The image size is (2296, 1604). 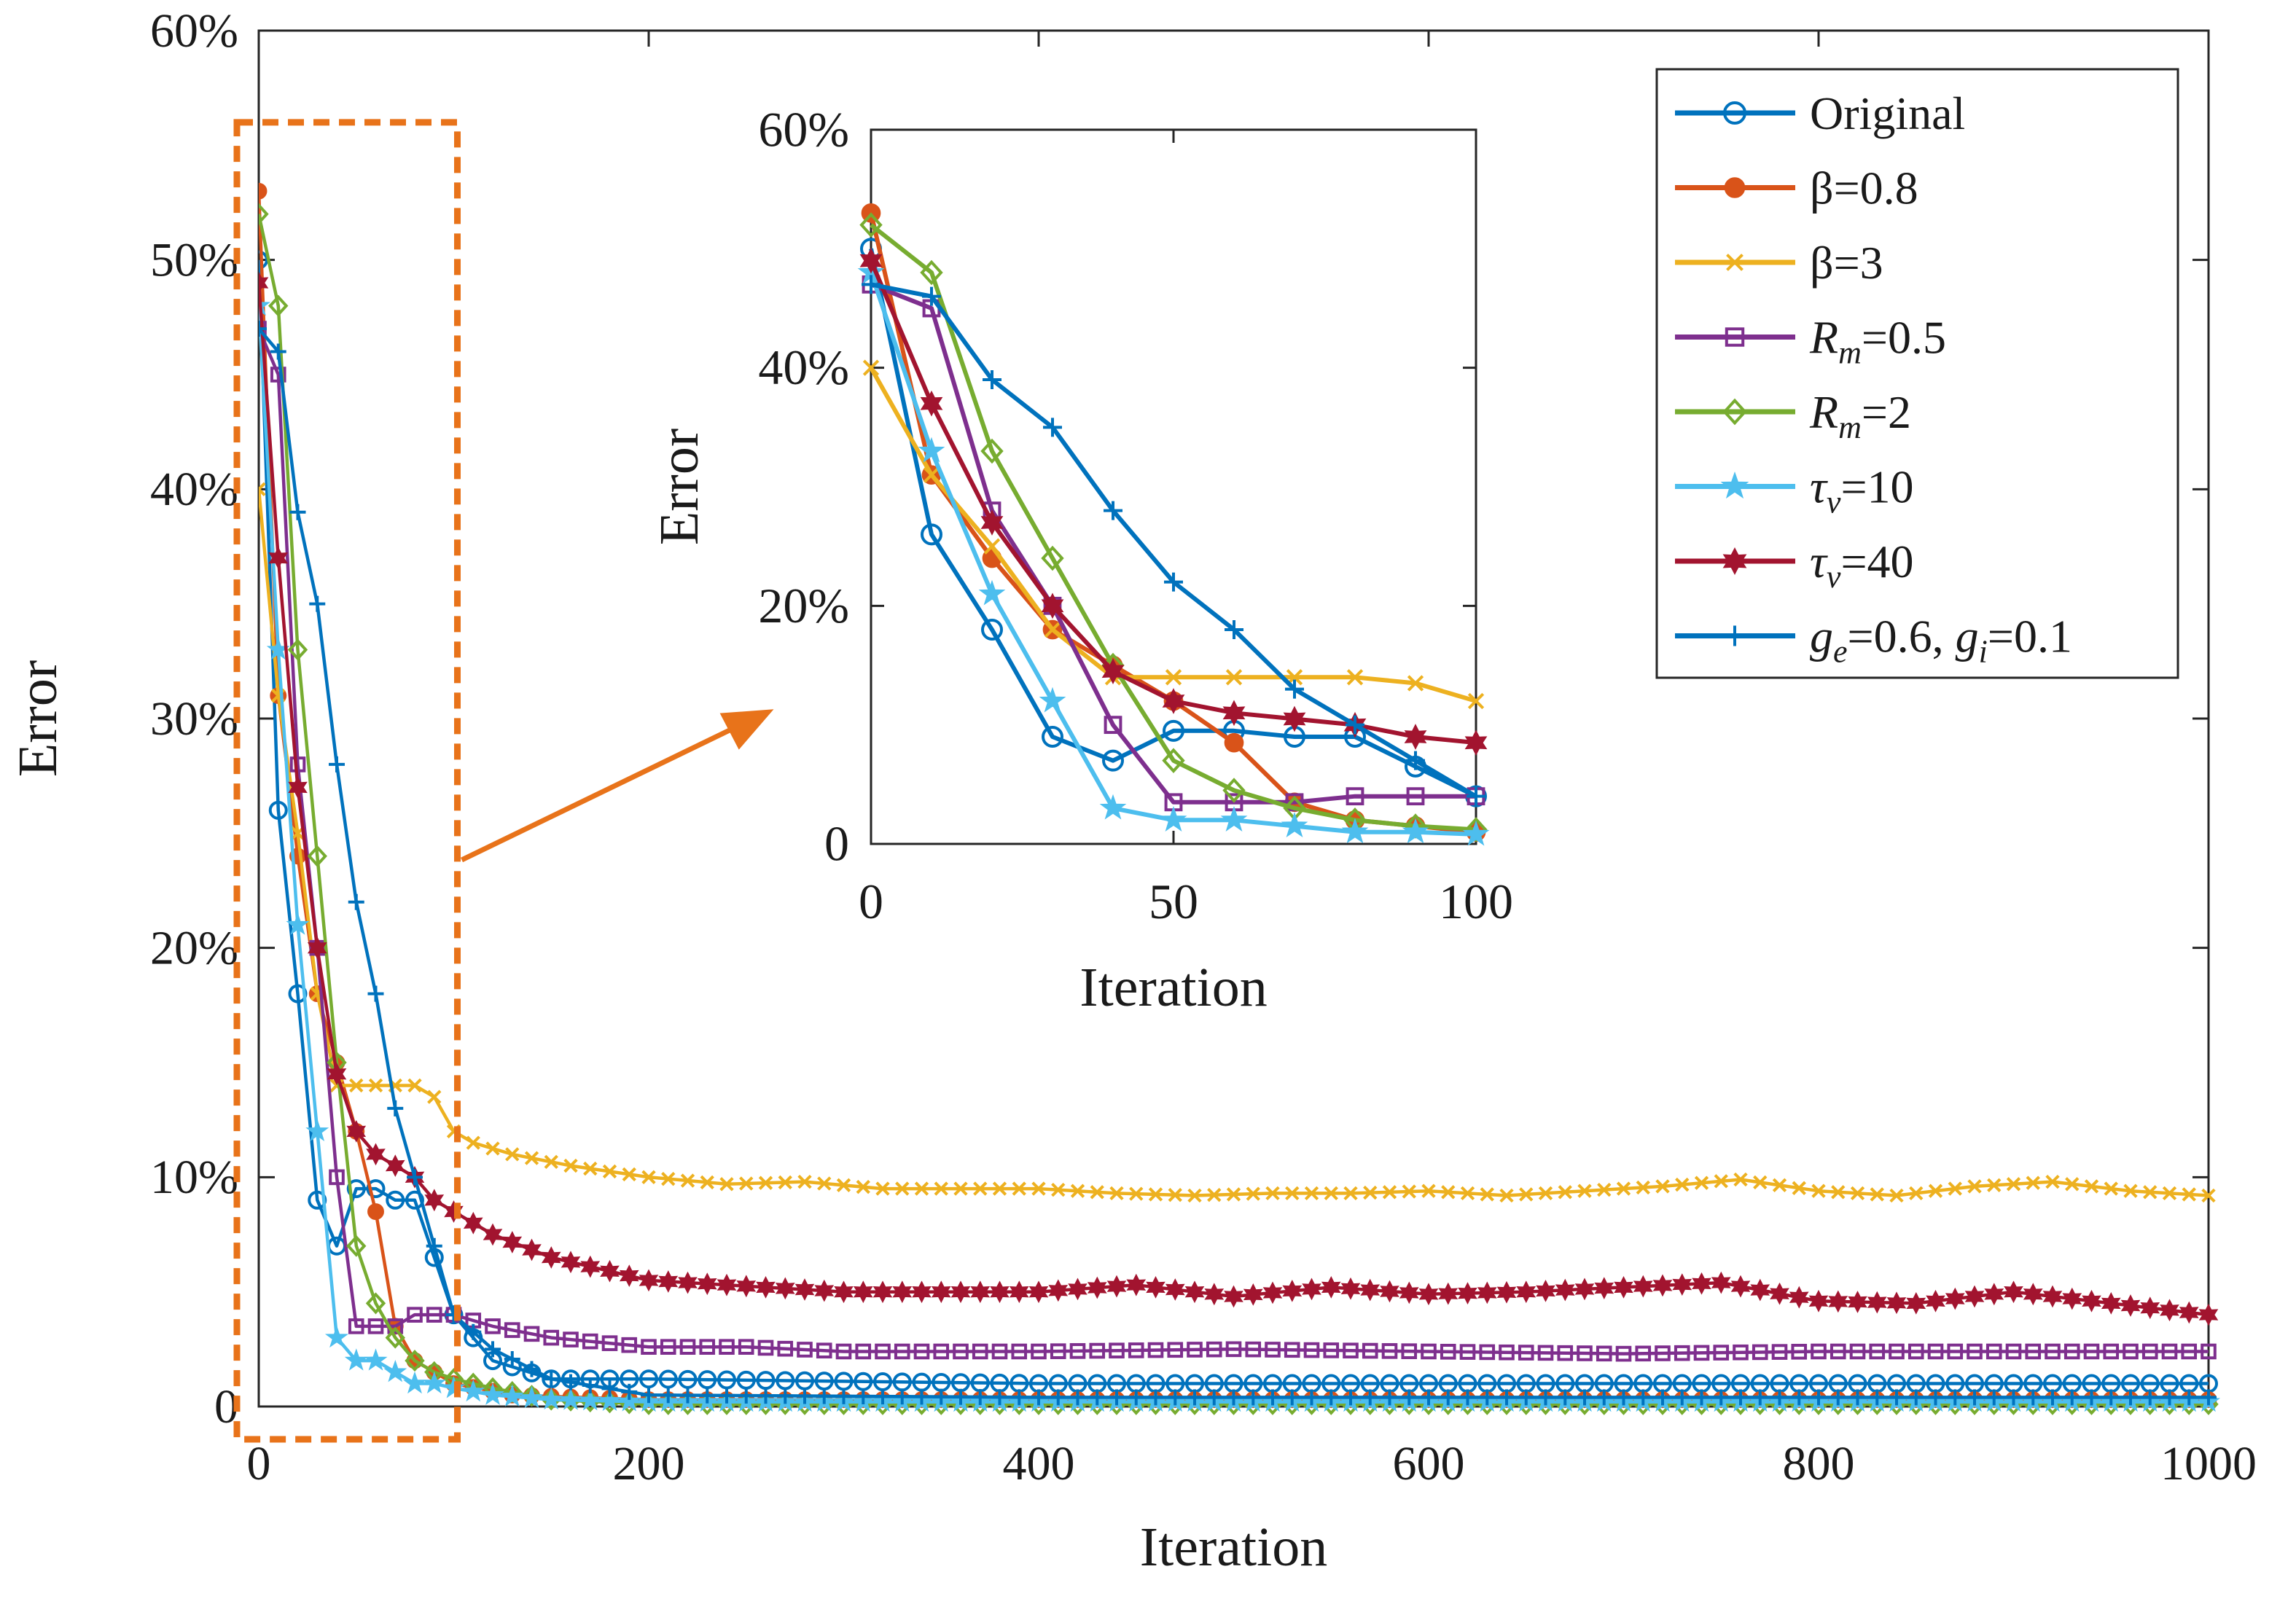 What do you see at coordinates (1864, 188) in the screenshot?
I see `legend-label-beta08: β=0.8` at bounding box center [1864, 188].